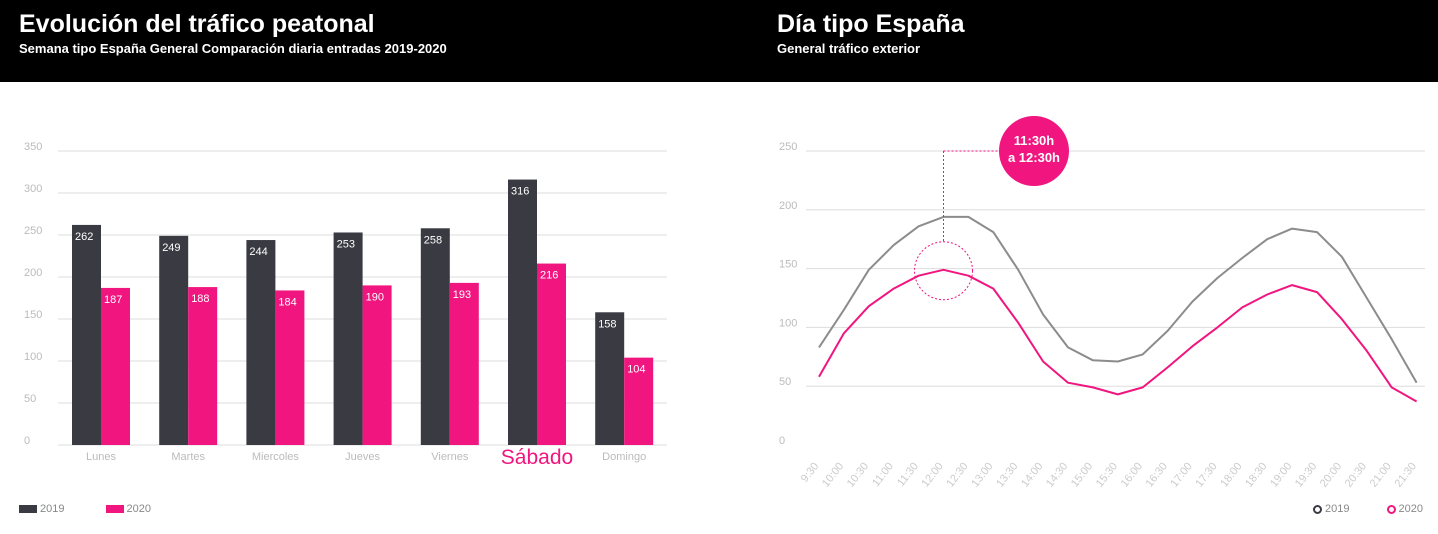 The width and height of the screenshot is (1438, 534). Describe the element at coordinates (871, 24) in the screenshot. I see `right-chart-title: Día tipo España` at that location.